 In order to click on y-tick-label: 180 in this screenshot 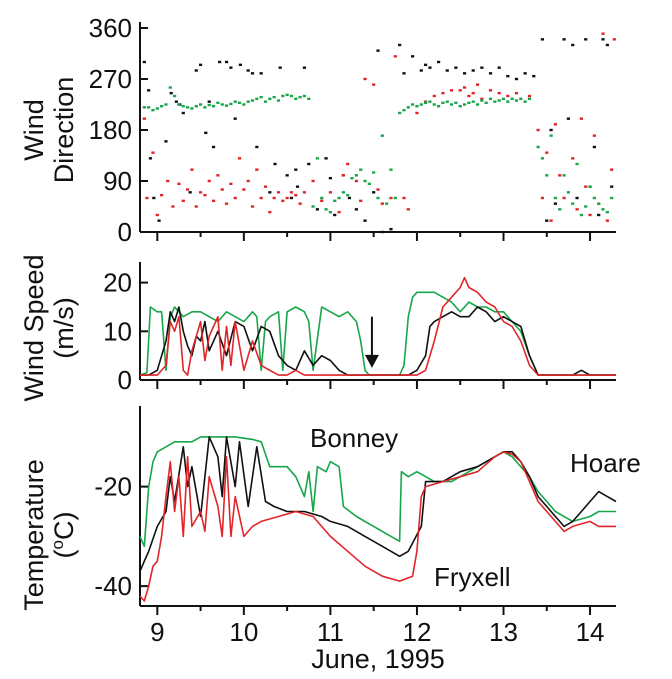, I will do `click(110, 130)`.